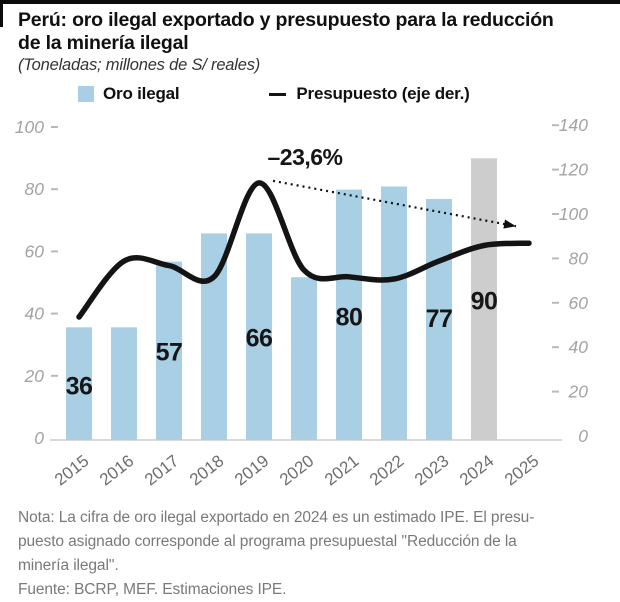  I want to click on right-axis-tick-label: 40, so click(579, 347).